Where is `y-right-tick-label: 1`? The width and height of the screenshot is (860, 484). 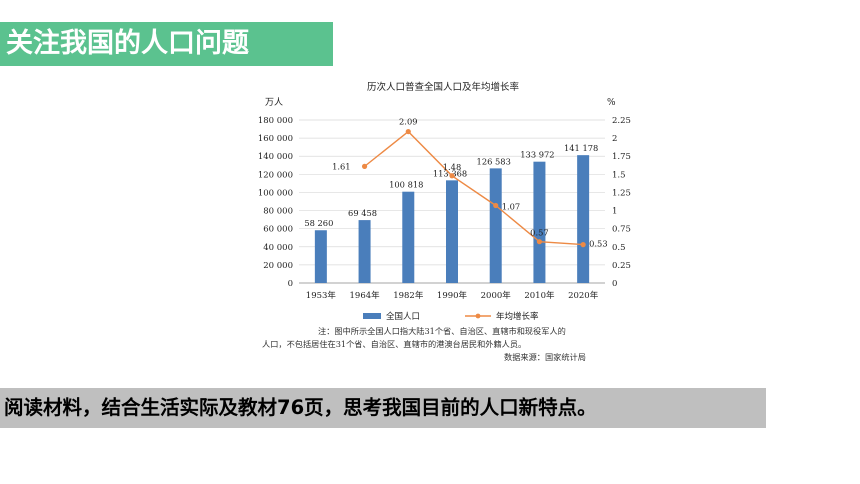
y-right-tick-label: 1 is located at coordinates (614, 212).